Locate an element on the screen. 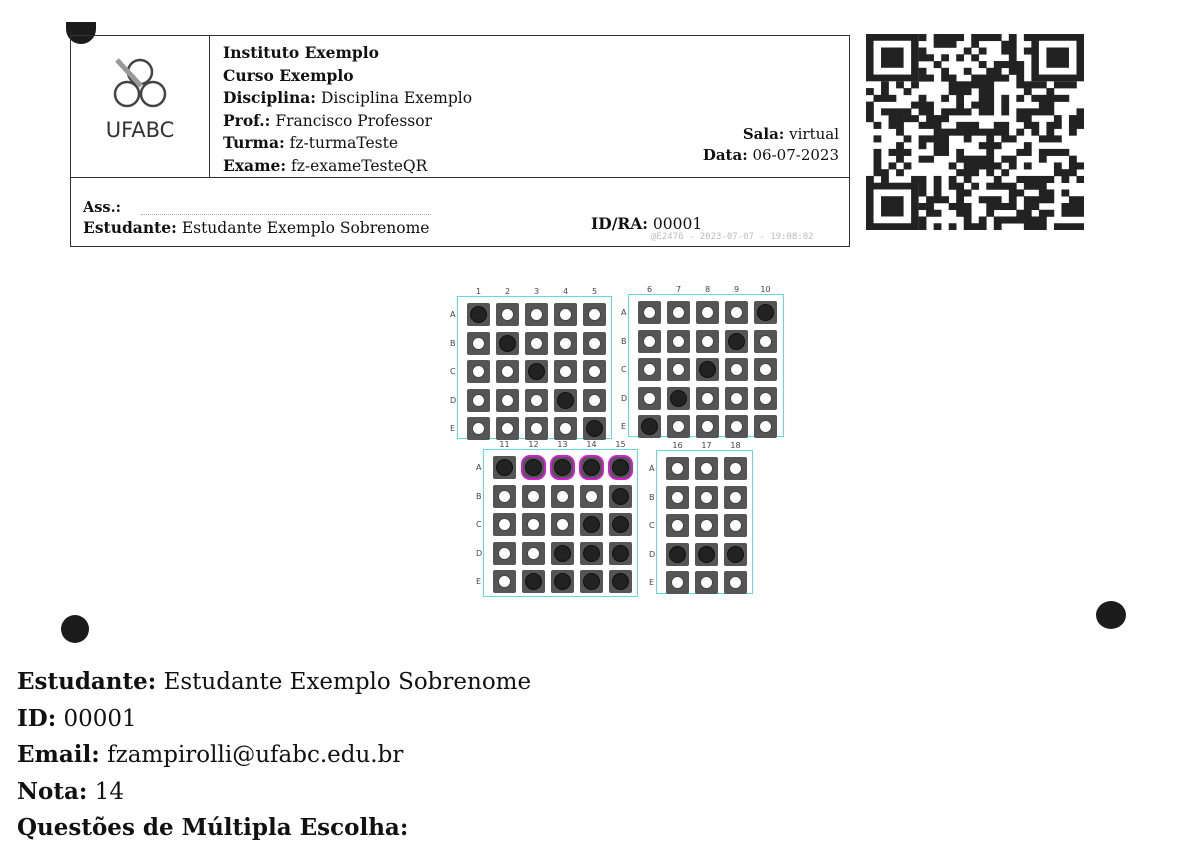 The height and width of the screenshot is (850, 1180). option-letter: B is located at coordinates (453, 343).